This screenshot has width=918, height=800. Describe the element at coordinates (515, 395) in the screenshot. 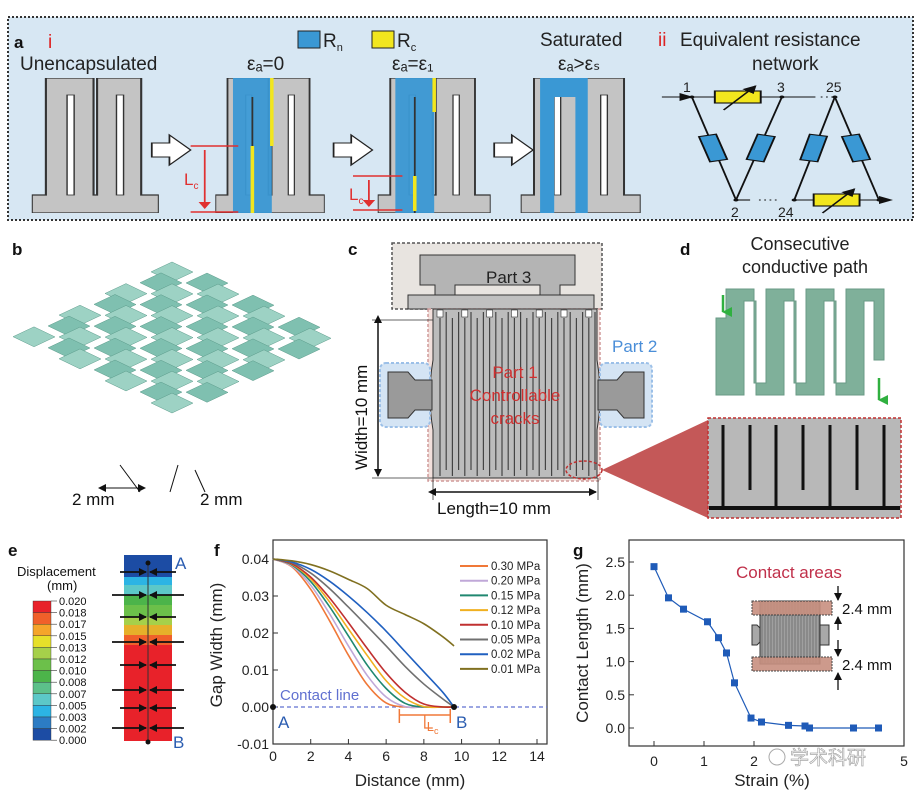

I see `part1-sublabel-1: Controllable` at that location.